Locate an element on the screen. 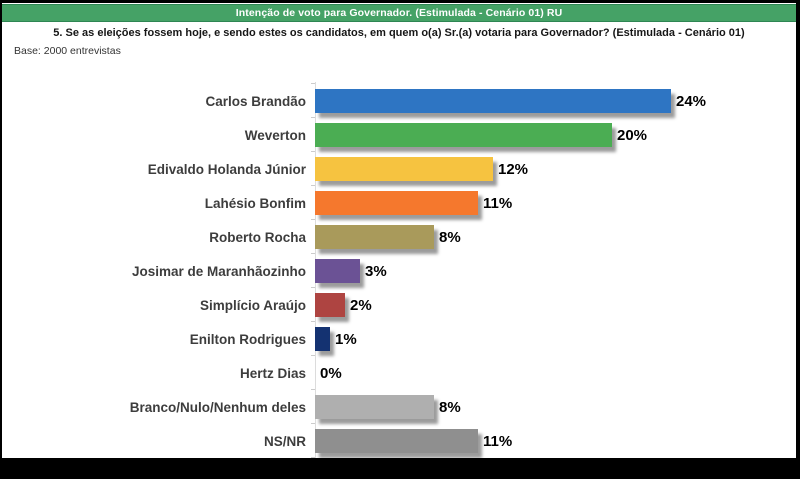 The height and width of the screenshot is (479, 800). chart-row: Weverton 20% is located at coordinates (399, 135).